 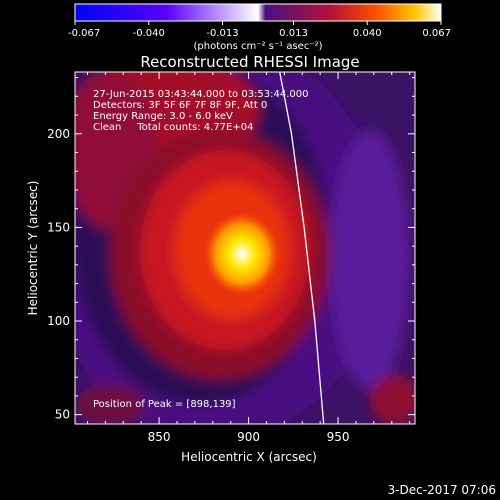 What do you see at coordinates (370, 260) in the screenshot?
I see `outer-ring` at bounding box center [370, 260].